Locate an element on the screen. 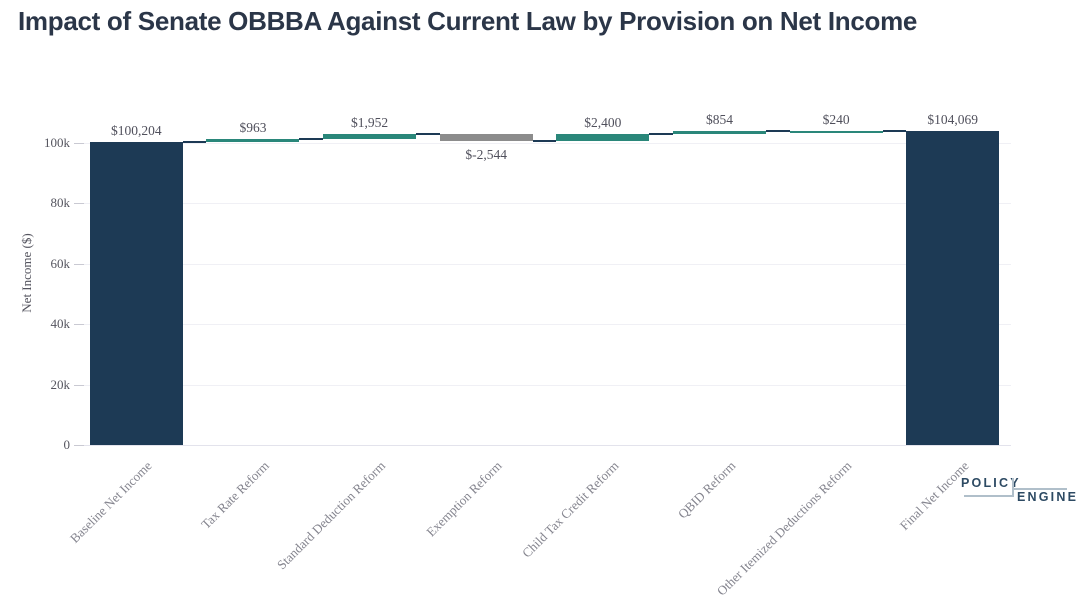 The height and width of the screenshot is (601, 1080). y-tick-label: 80k is located at coordinates (60, 203).